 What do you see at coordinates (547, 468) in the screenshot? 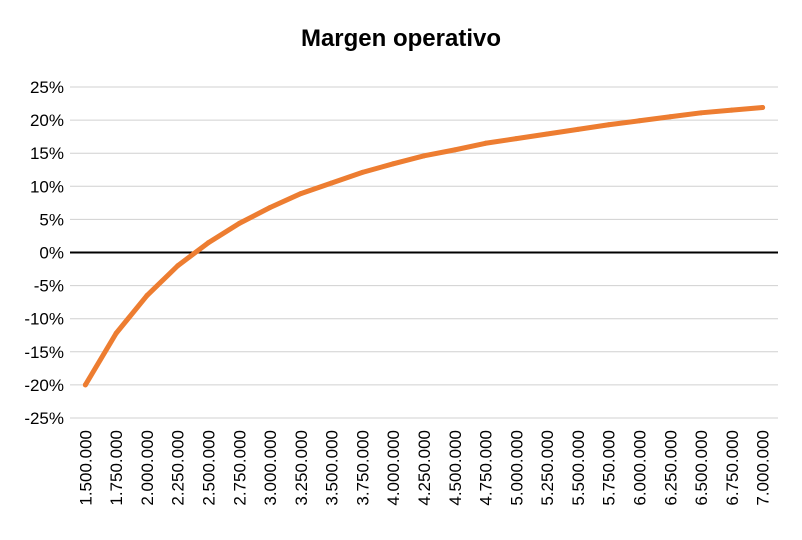
I see `x-tick-label: 5.250.000` at bounding box center [547, 468].